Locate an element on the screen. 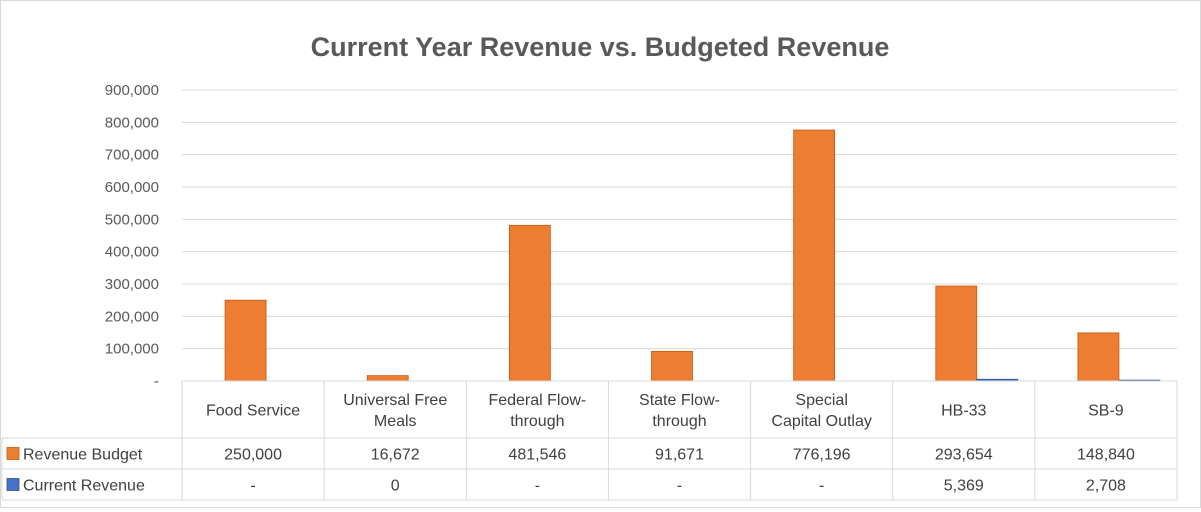  y-tick-label: 700,000 is located at coordinates (132, 155).